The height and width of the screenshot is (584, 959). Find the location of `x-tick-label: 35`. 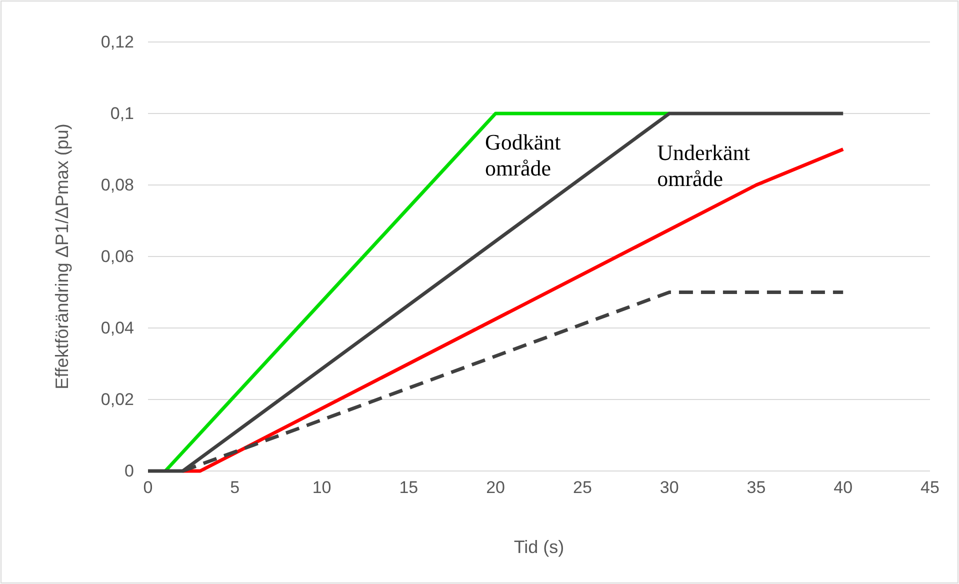

x-tick-label: 35 is located at coordinates (756, 488).